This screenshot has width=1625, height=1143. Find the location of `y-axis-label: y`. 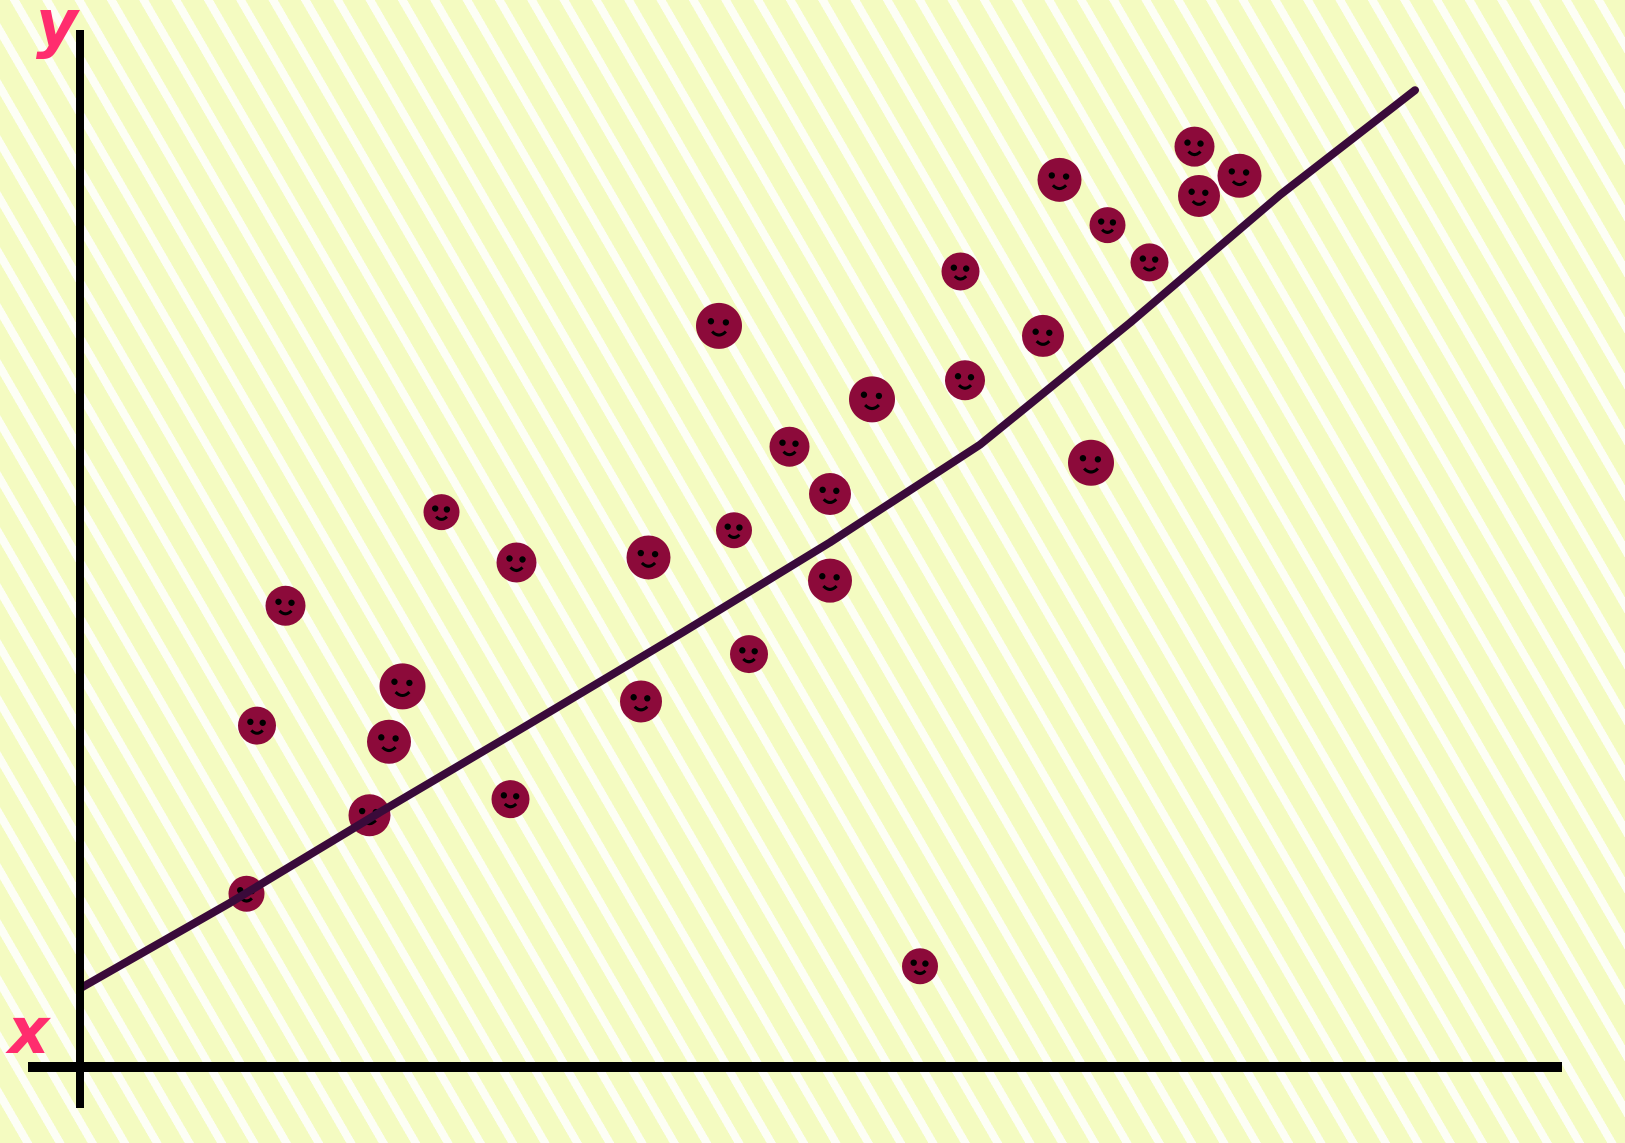

y-axis-label: y is located at coordinates (57, 30).